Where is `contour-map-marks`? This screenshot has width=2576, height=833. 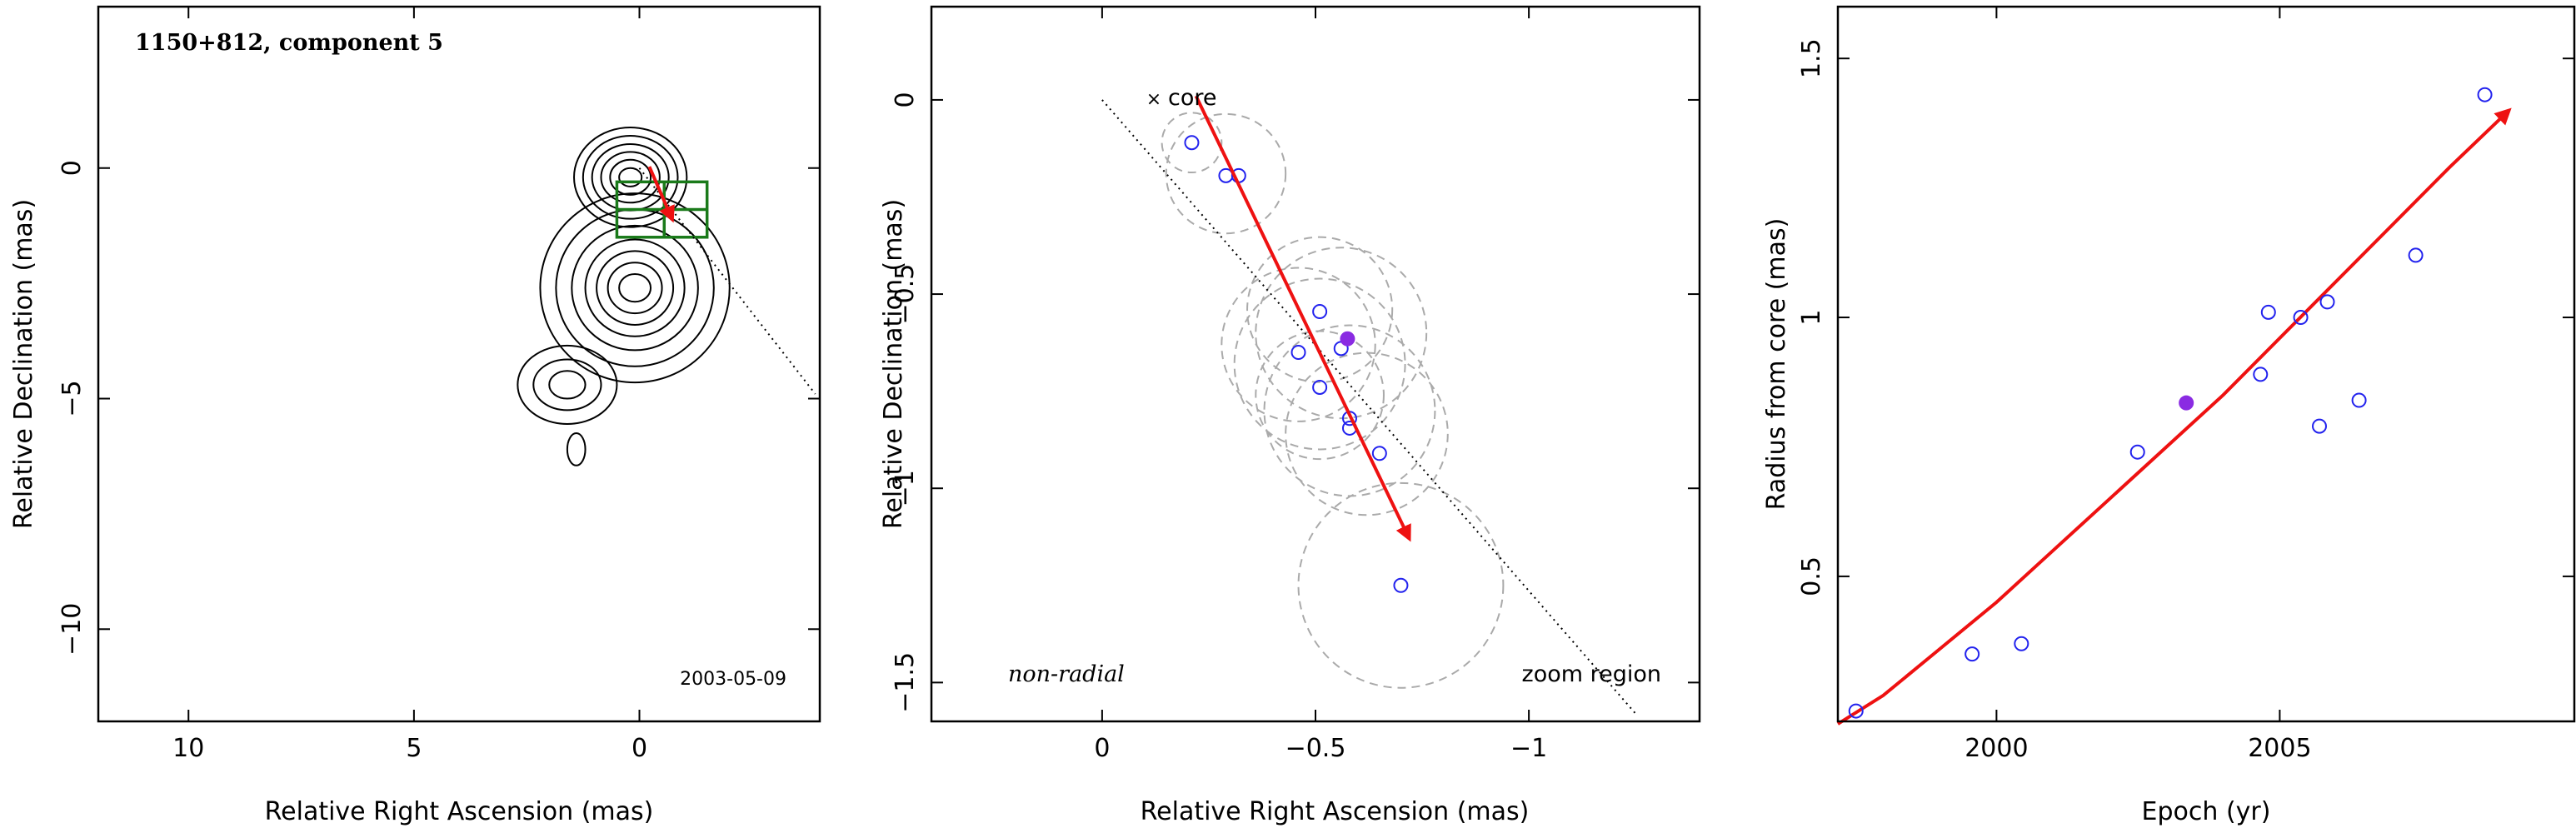
contour-map-marks is located at coordinates (666, 296).